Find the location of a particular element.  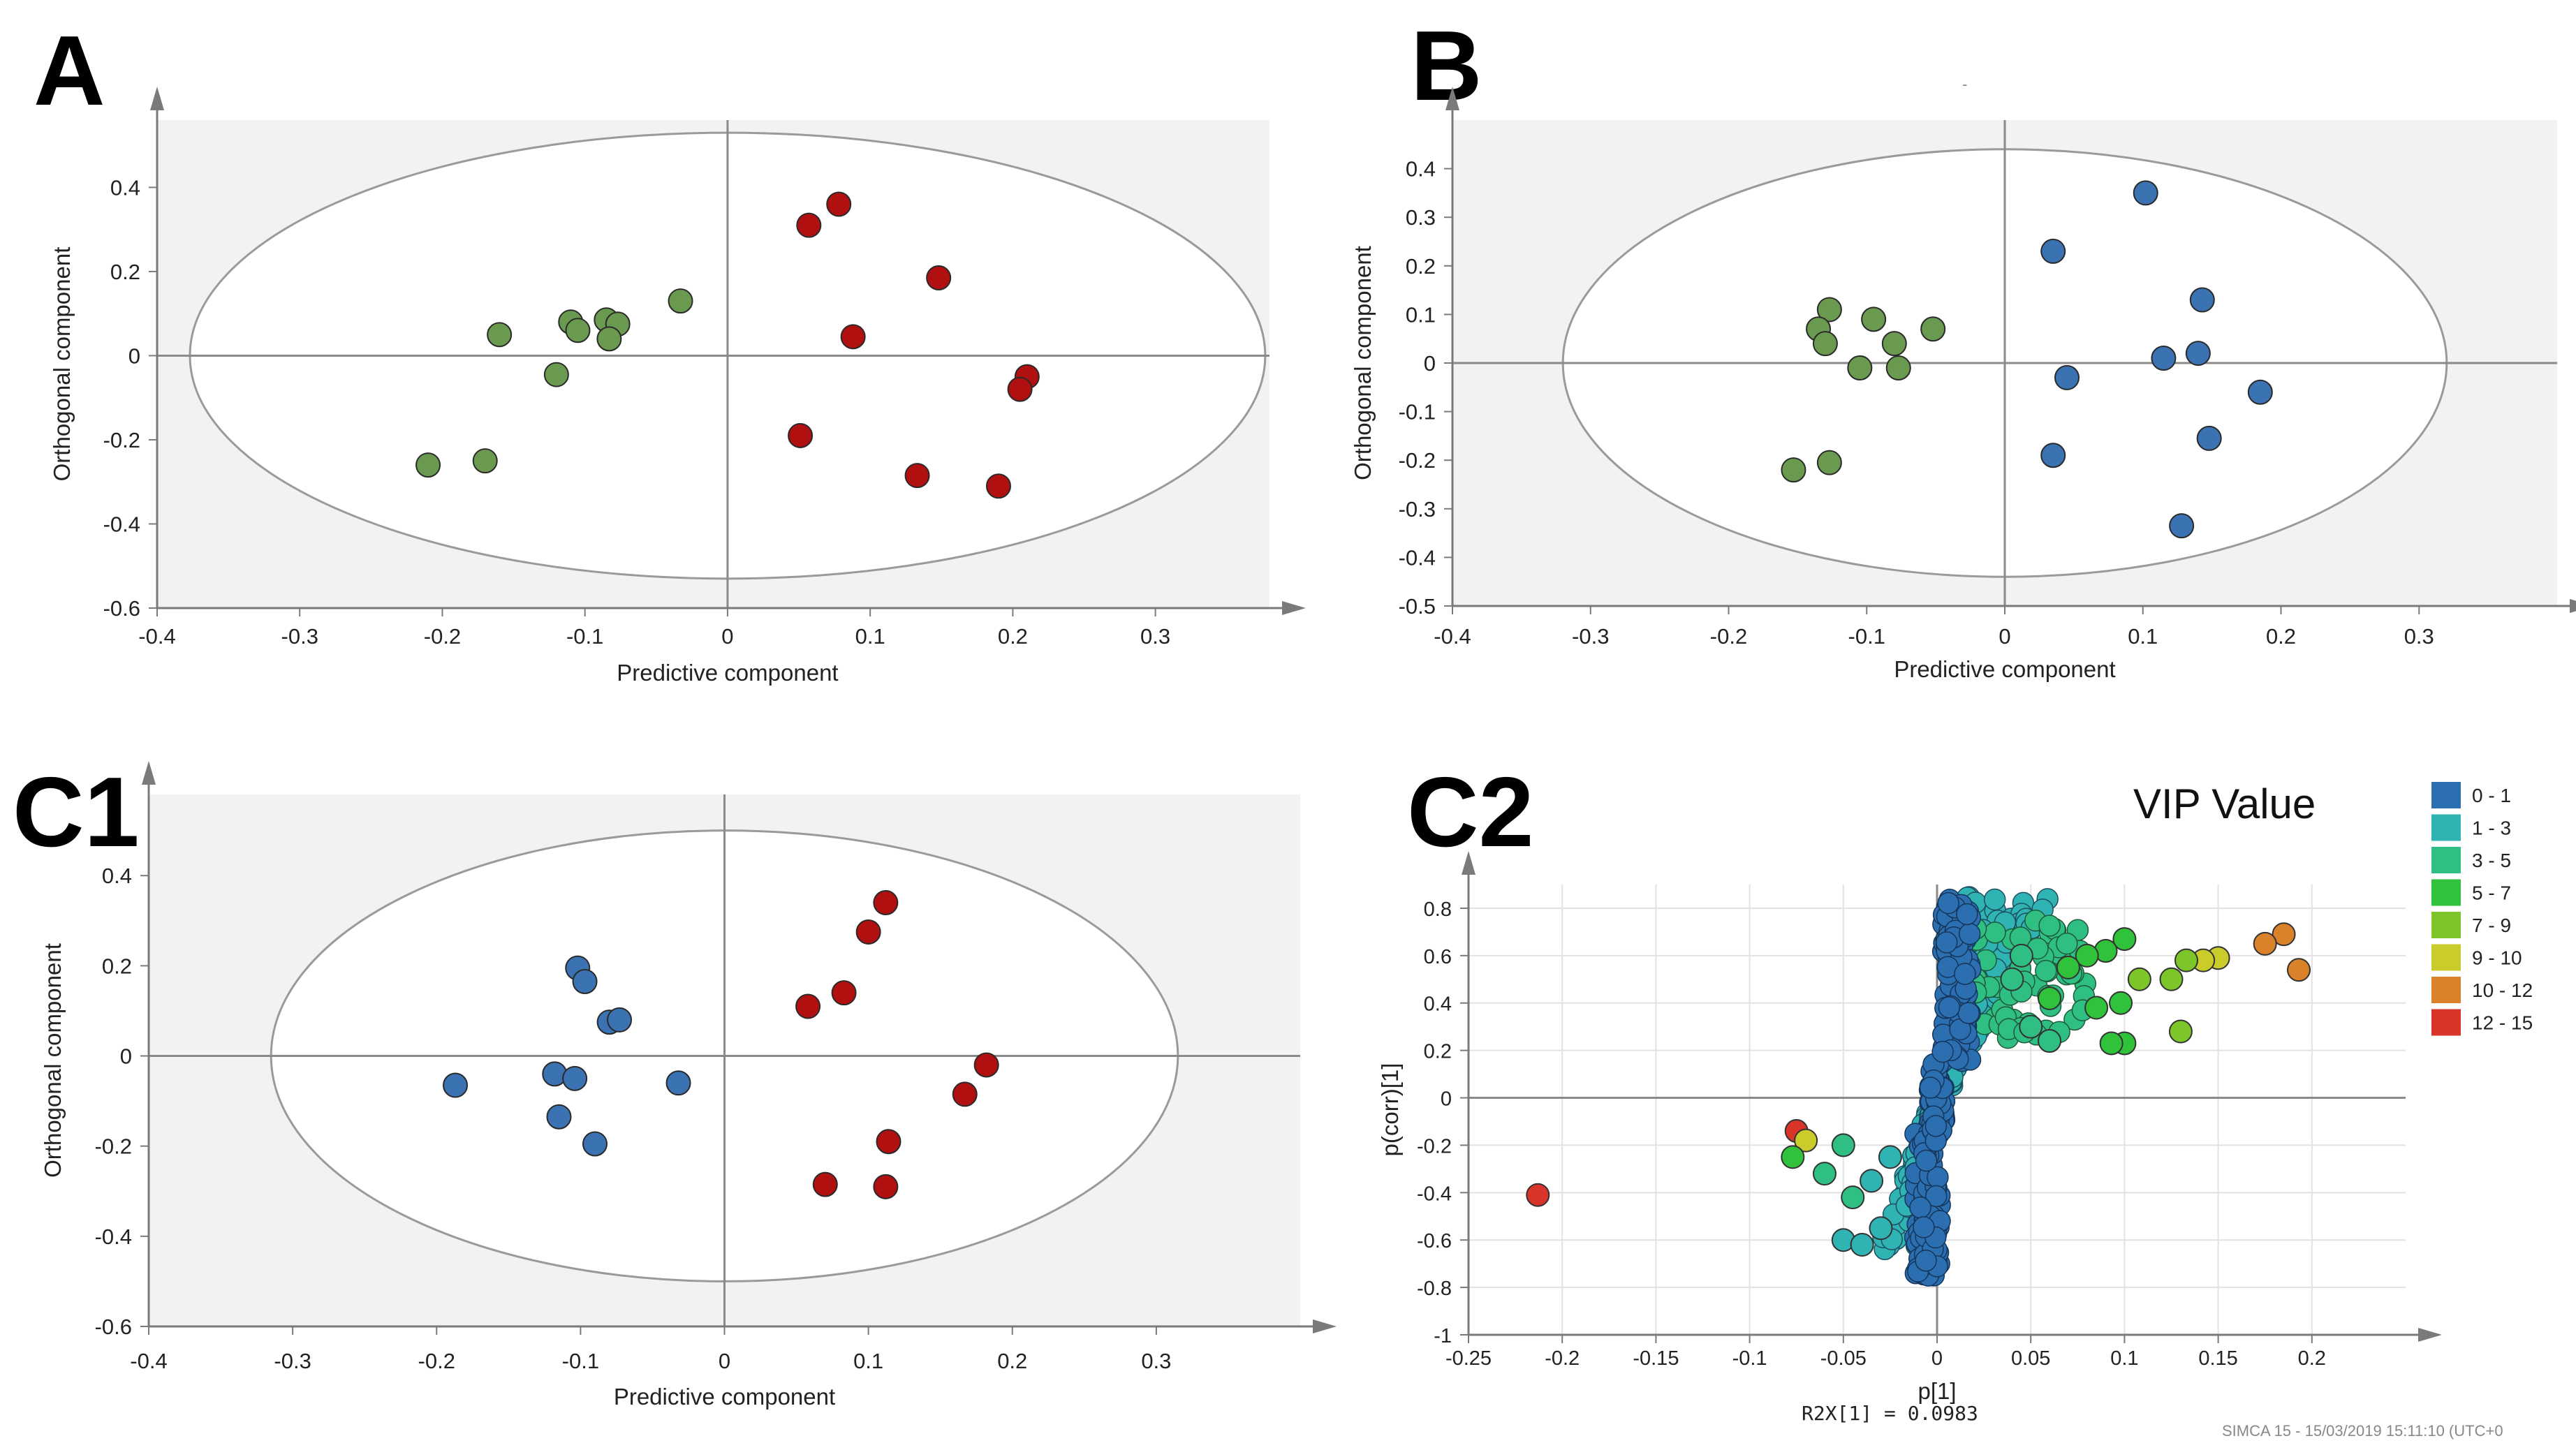

legend-label: 5 - 7 is located at coordinates (2491, 893).